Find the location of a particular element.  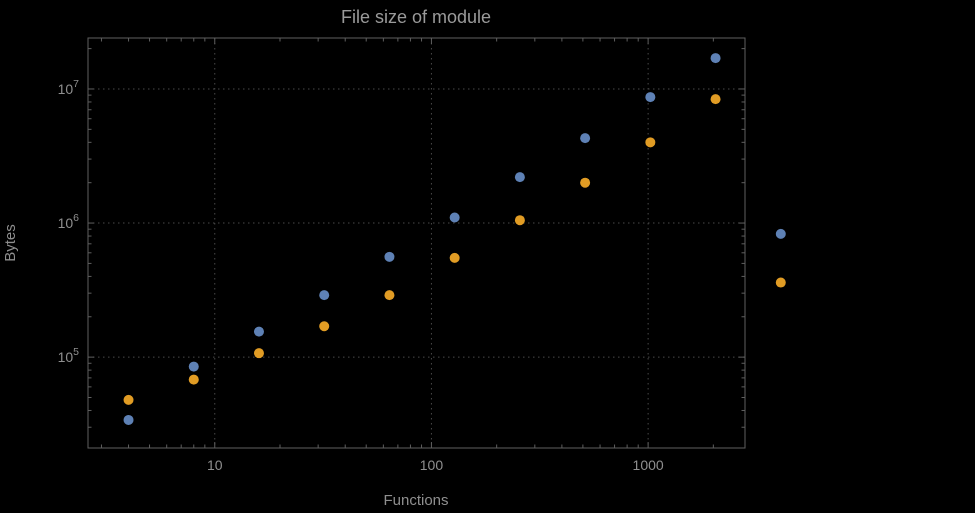

x-axis-label: Functions is located at coordinates (415, 500).